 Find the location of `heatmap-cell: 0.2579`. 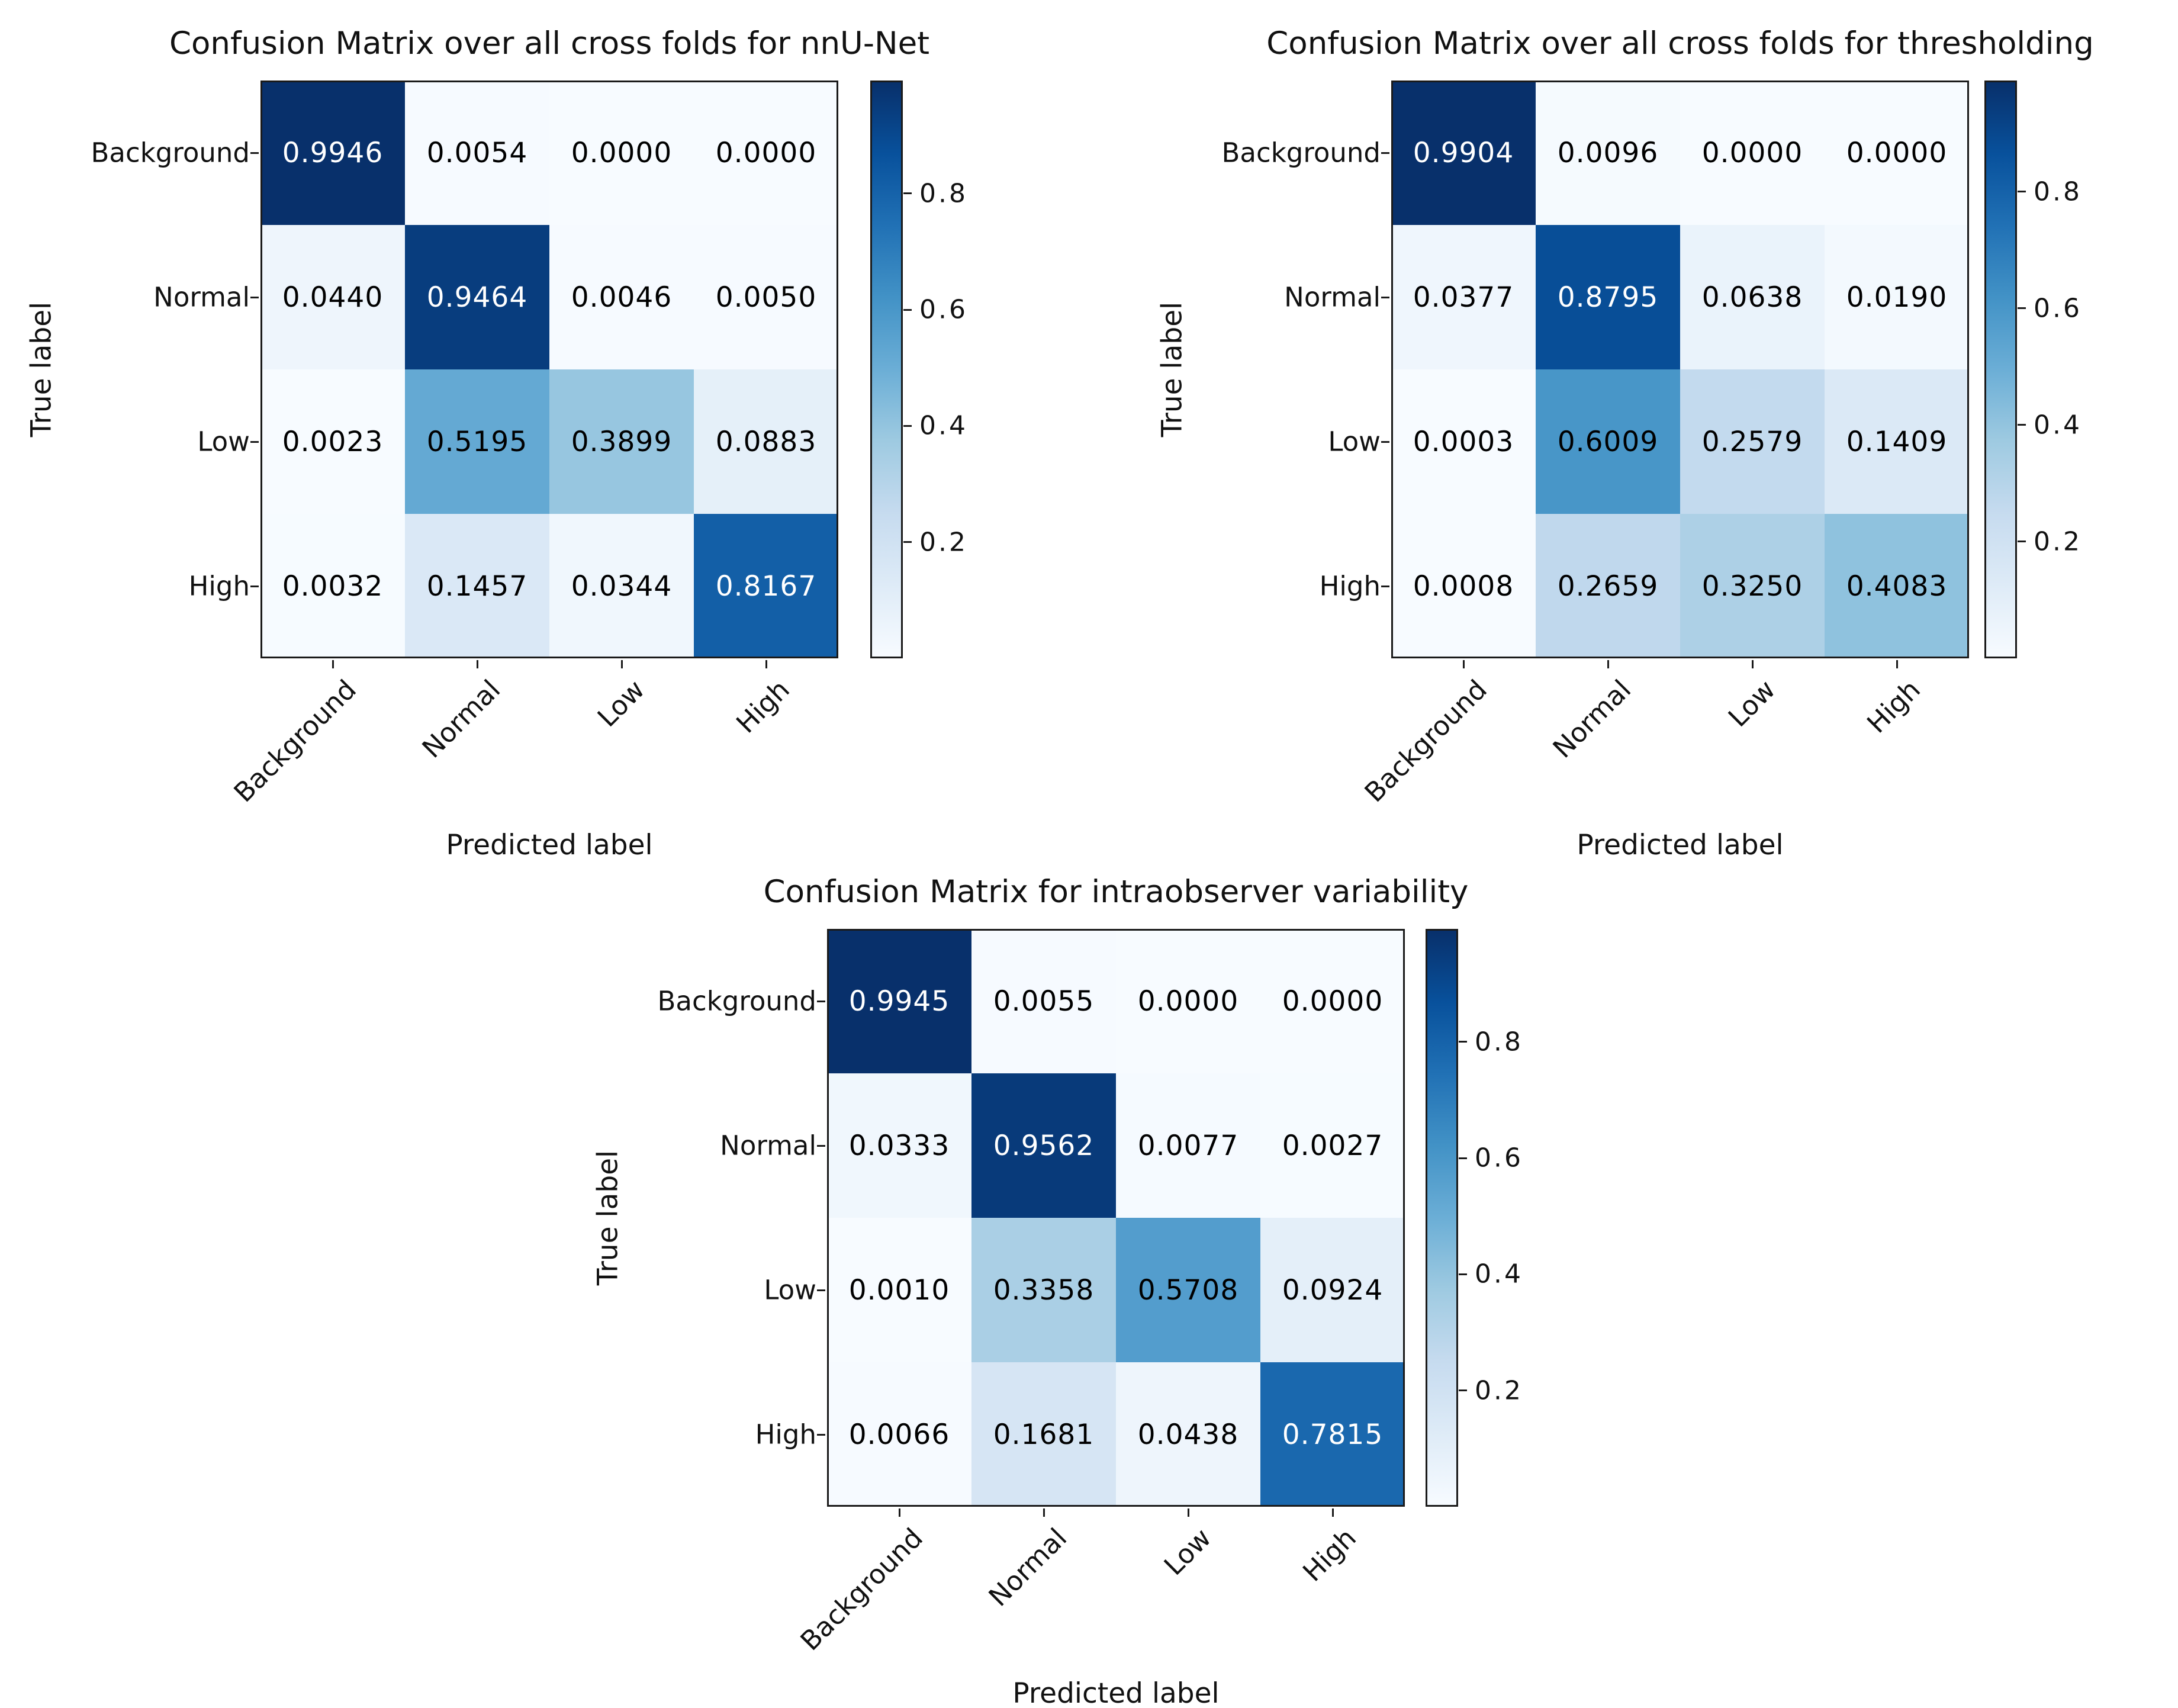

heatmap-cell: 0.2579 is located at coordinates (1752, 441).